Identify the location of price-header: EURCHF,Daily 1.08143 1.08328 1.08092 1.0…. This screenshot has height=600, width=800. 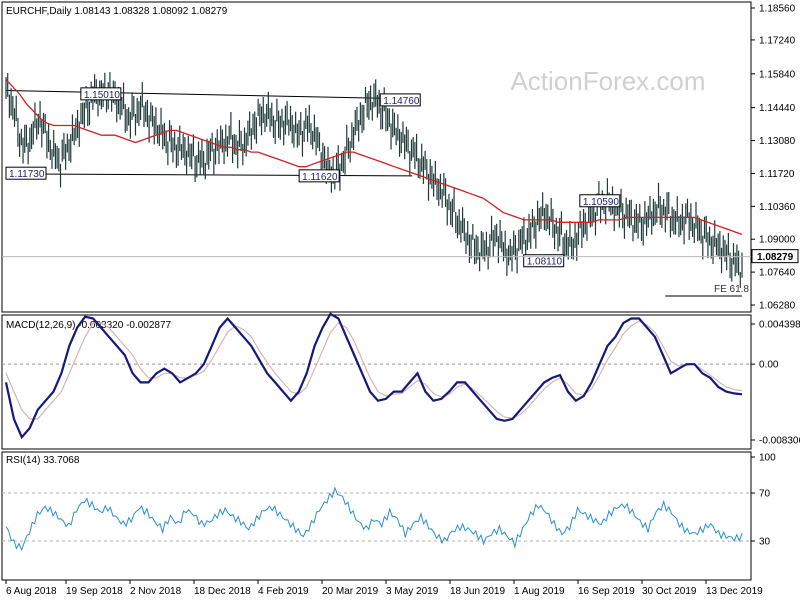
(117, 11).